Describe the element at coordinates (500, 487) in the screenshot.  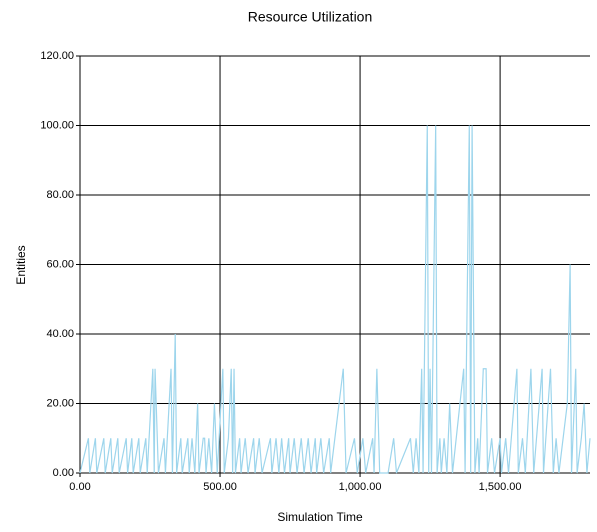
I see `x-tick-label: 1,500.00` at that location.